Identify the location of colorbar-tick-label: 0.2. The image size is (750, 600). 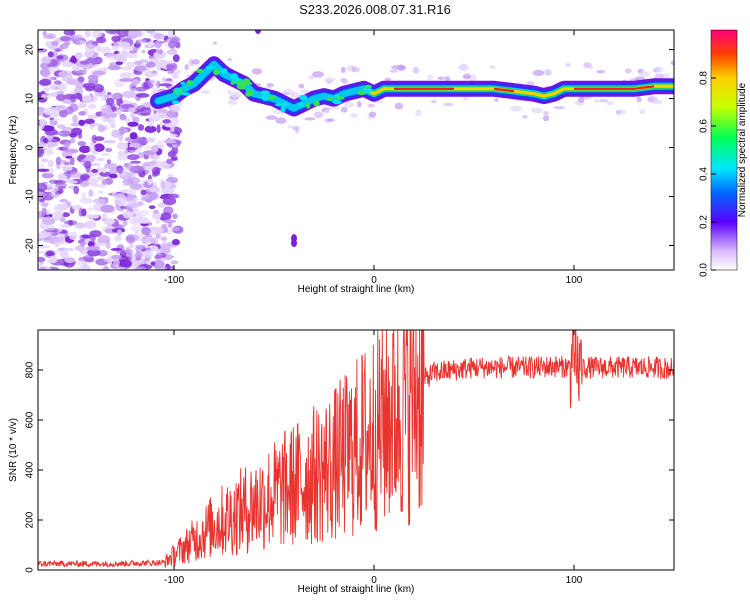
(704, 222).